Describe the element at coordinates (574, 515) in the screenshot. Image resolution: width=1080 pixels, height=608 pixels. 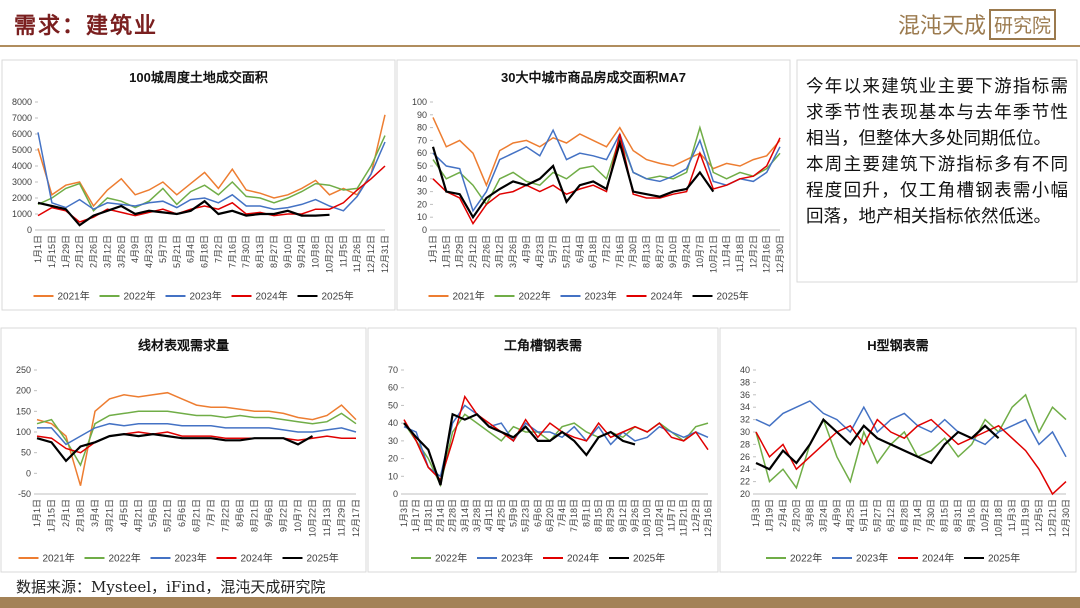
I see `x-tick-label: 7月18日` at that location.